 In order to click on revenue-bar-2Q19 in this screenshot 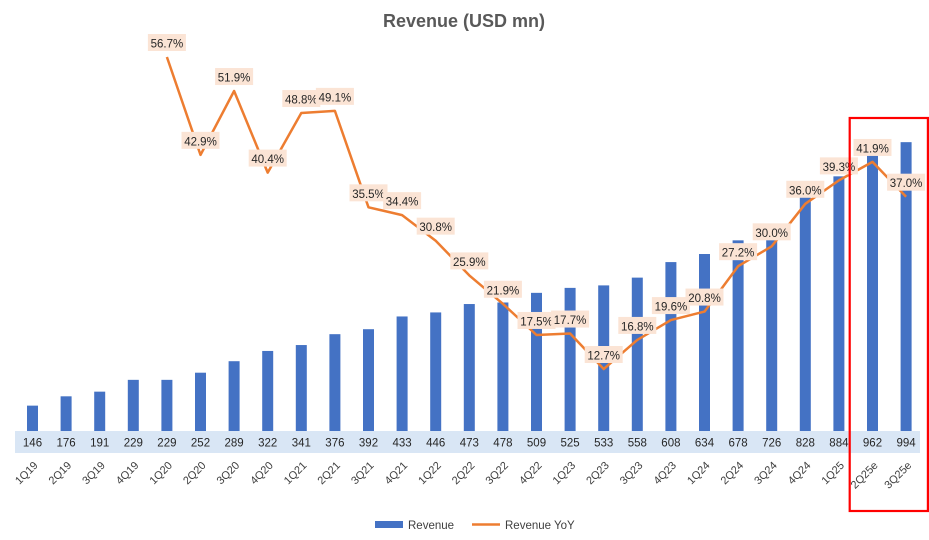, I will do `click(66, 413)`.